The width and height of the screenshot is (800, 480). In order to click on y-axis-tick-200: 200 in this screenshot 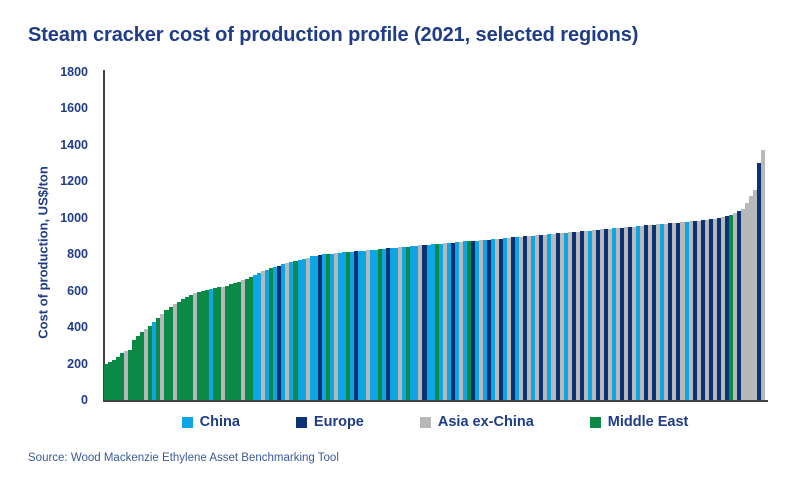, I will do `click(77, 363)`.